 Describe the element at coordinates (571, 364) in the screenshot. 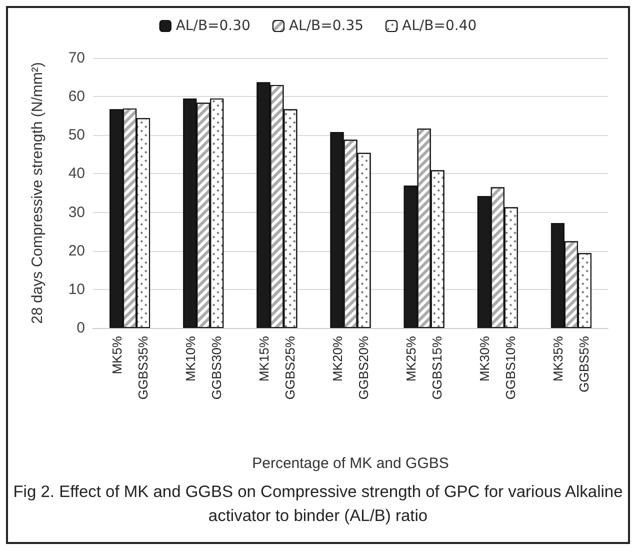

I see `x-tick-label: MK35% GGBS5%` at that location.